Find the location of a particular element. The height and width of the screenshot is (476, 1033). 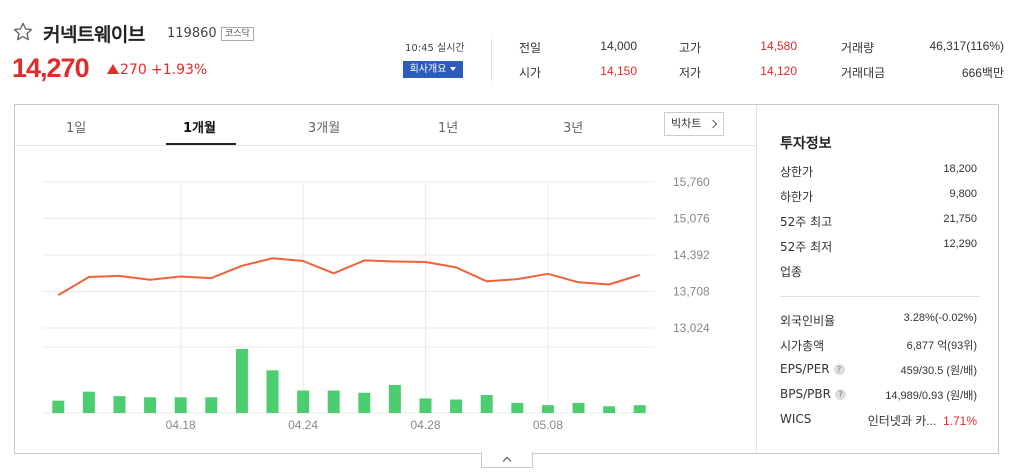

collapse-panel-button is located at coordinates (507, 460).